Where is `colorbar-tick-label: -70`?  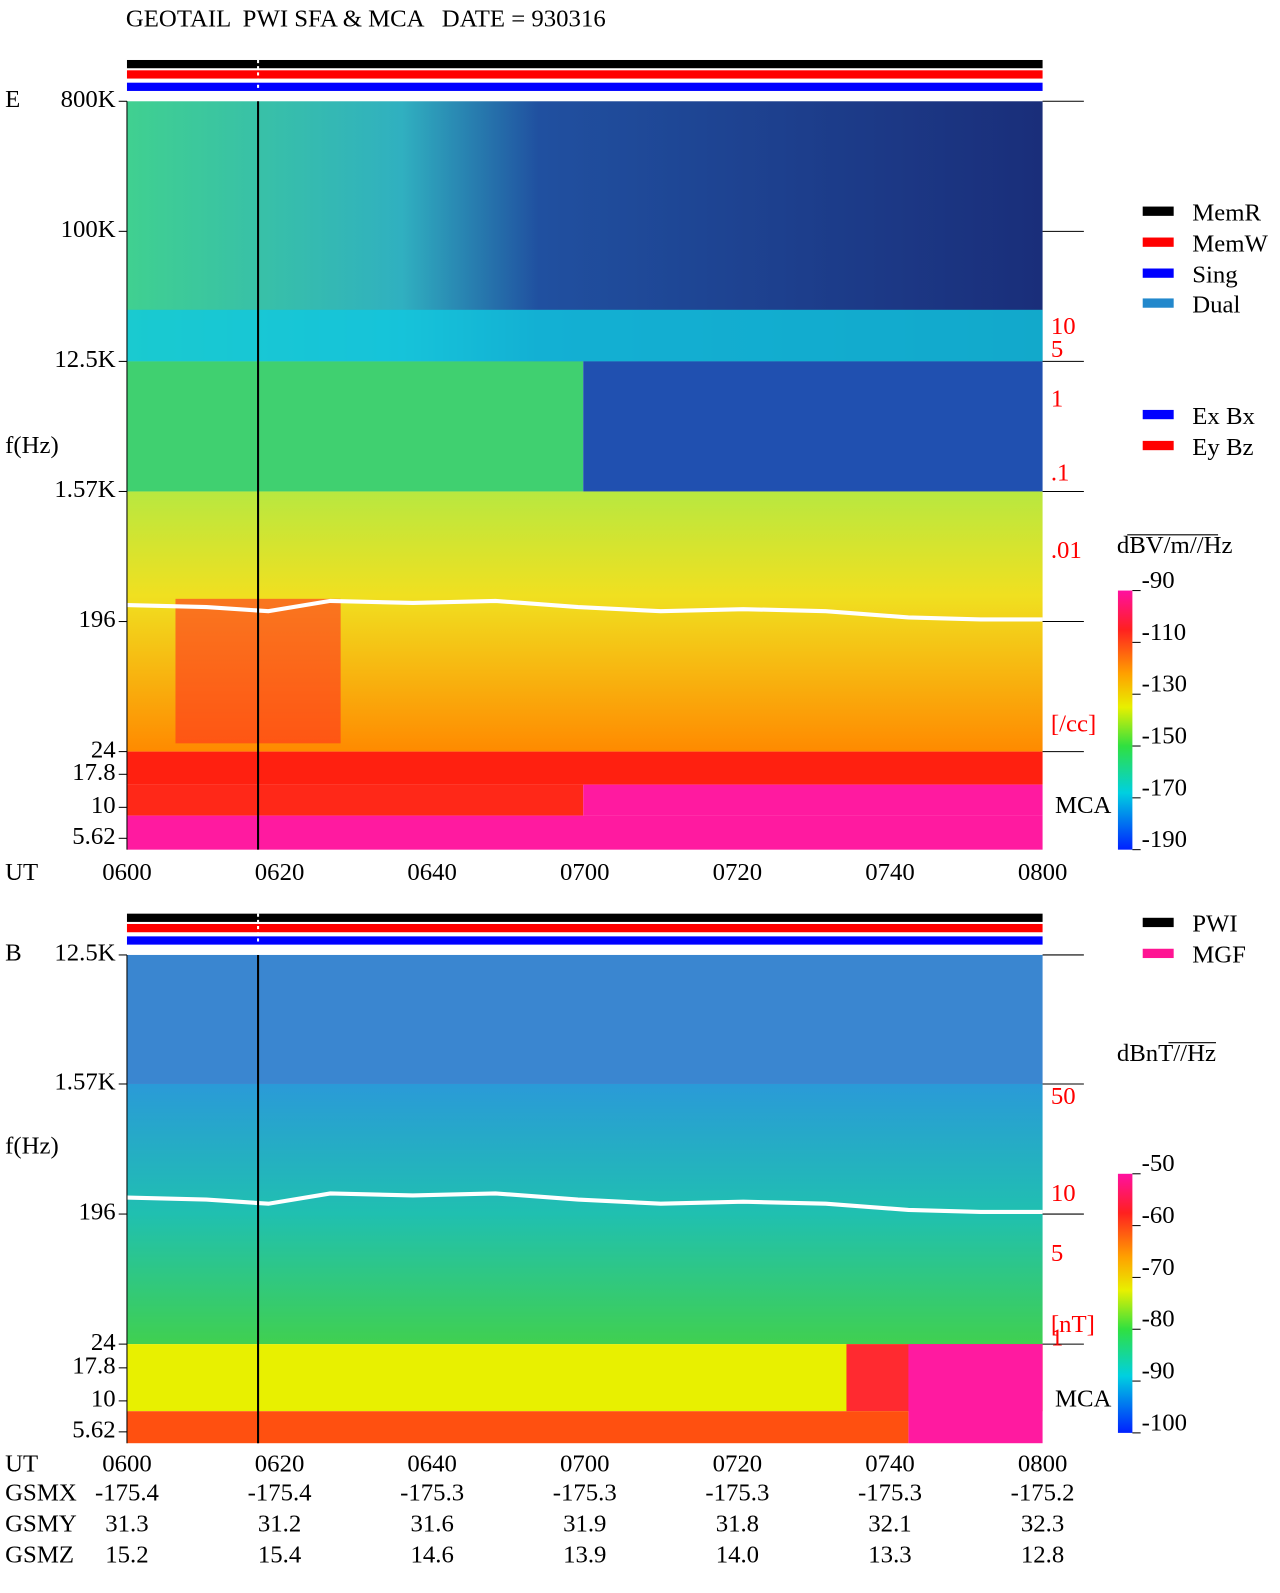
colorbar-tick-label: -70 is located at coordinates (1158, 1267).